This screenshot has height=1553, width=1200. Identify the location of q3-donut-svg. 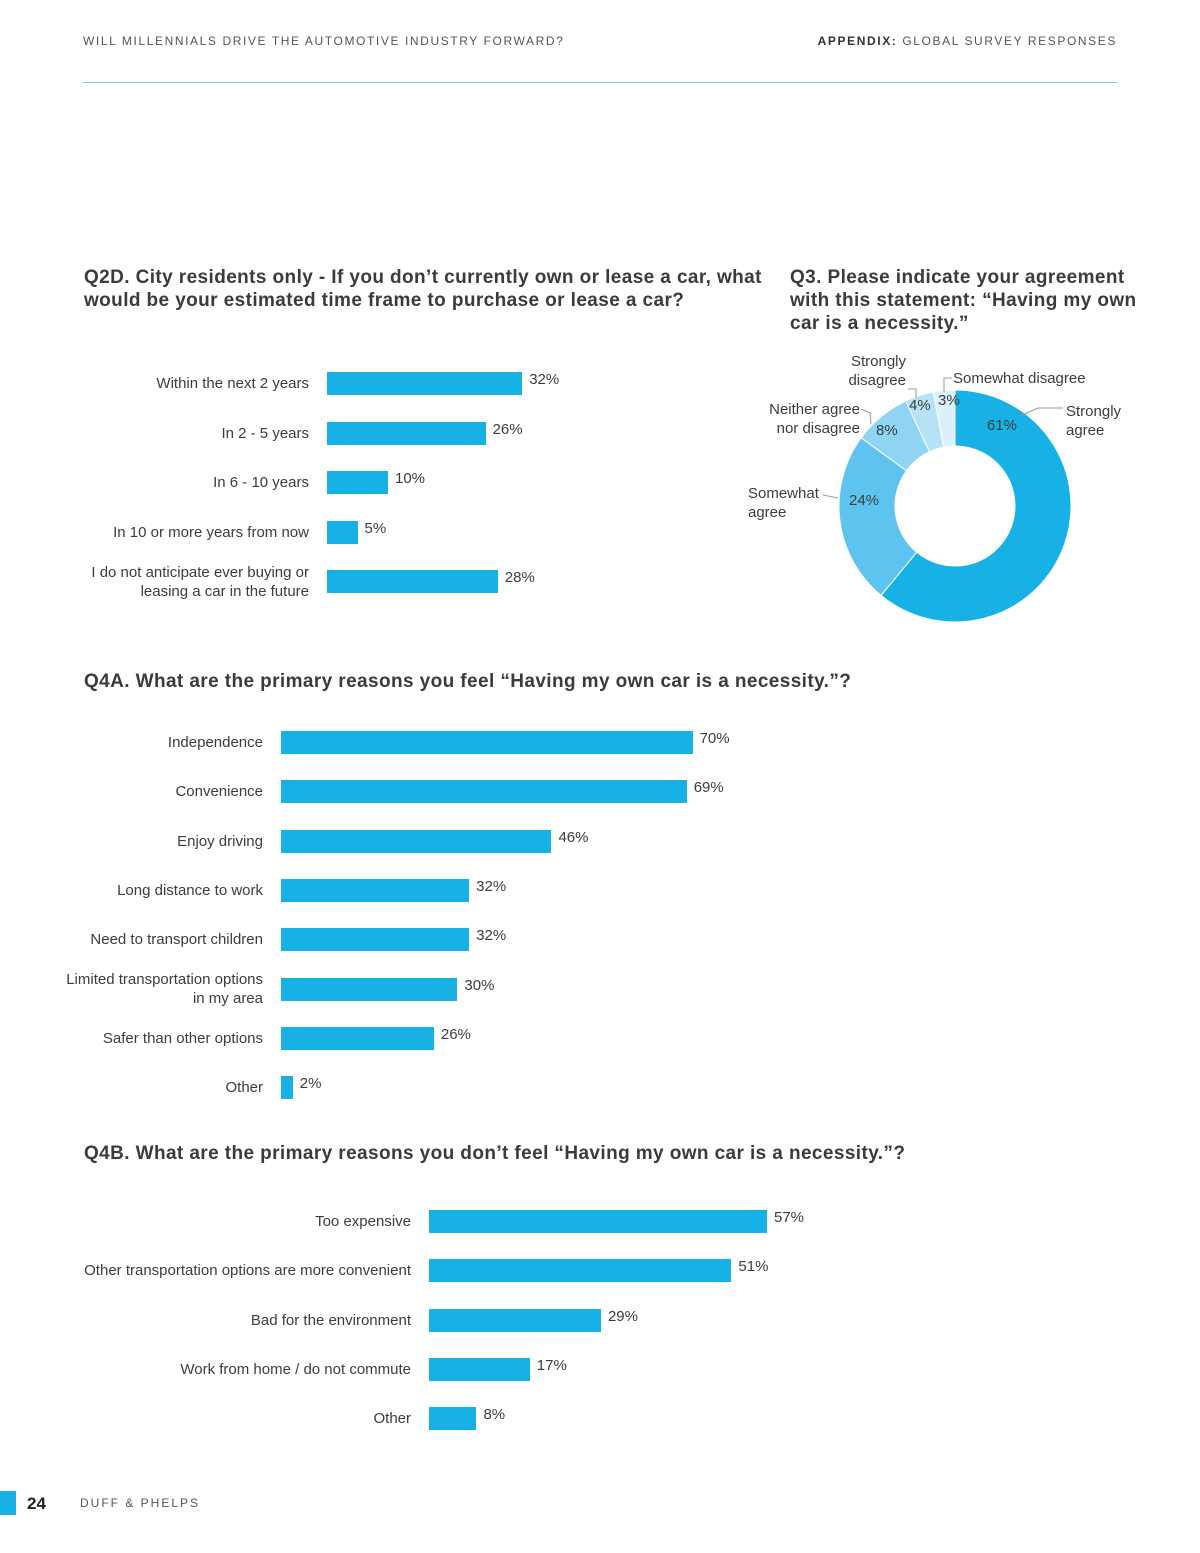
(947, 500).